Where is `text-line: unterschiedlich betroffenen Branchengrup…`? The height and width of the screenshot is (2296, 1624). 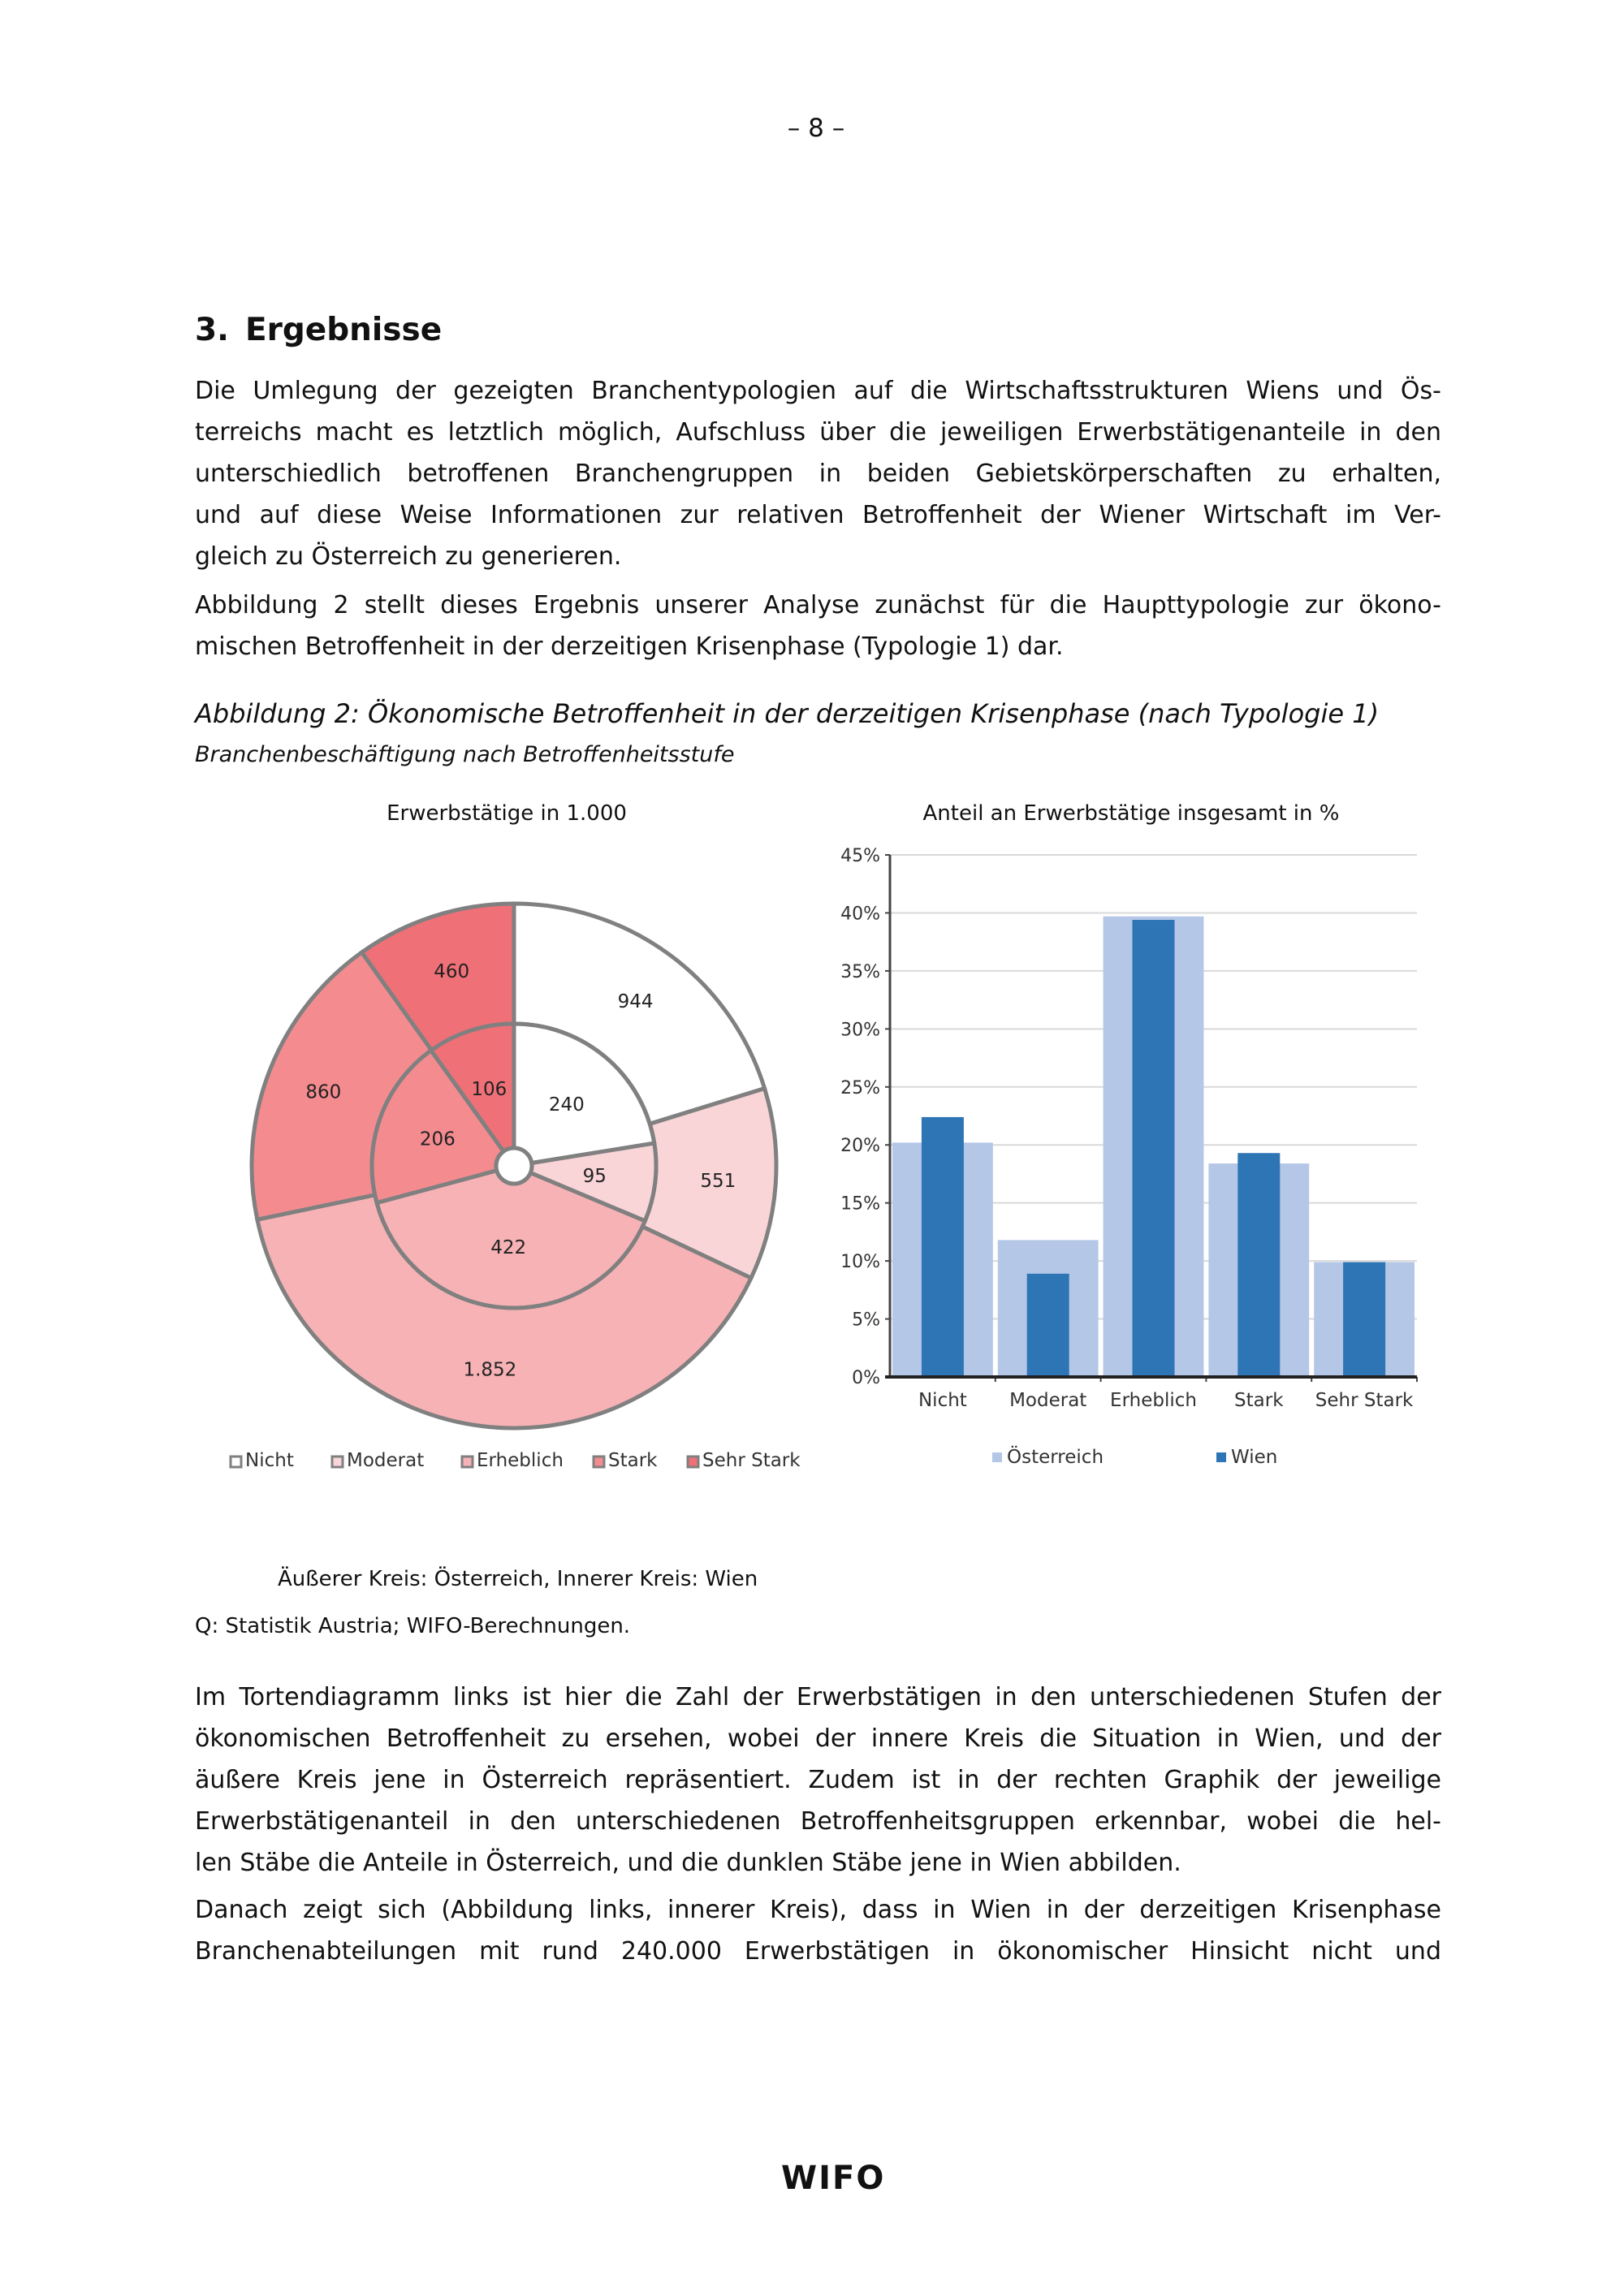
text-line: unterschiedlich betroffenen Branchengrup… is located at coordinates (818, 474).